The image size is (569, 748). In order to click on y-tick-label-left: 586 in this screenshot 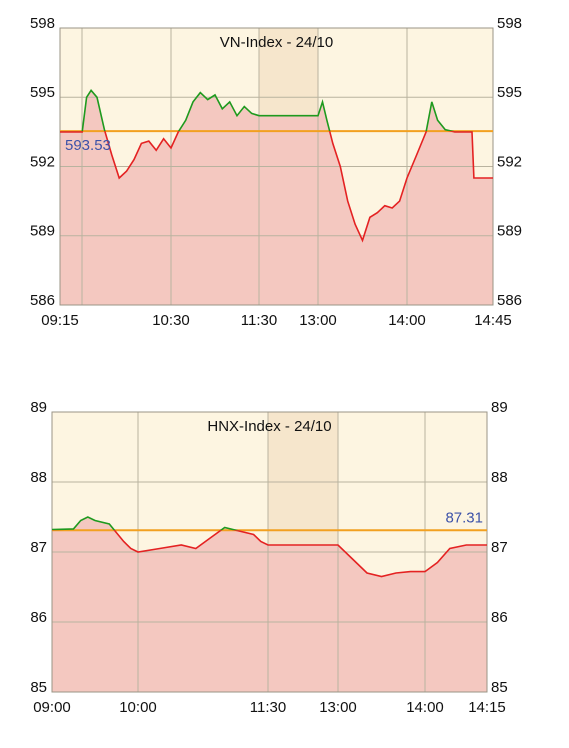, I will do `click(42, 300)`.